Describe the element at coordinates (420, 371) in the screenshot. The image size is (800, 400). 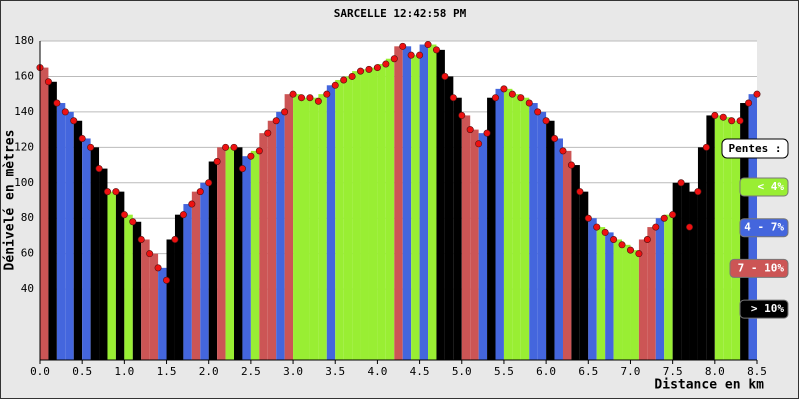
I see `x-tick-label: 4.5` at that location.